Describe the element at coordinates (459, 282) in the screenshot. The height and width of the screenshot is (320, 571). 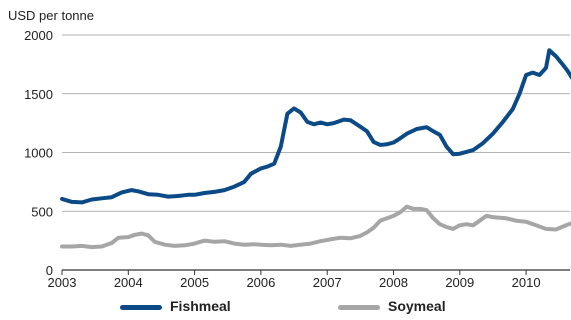
I see `x-tick-label-2009: 2009` at that location.